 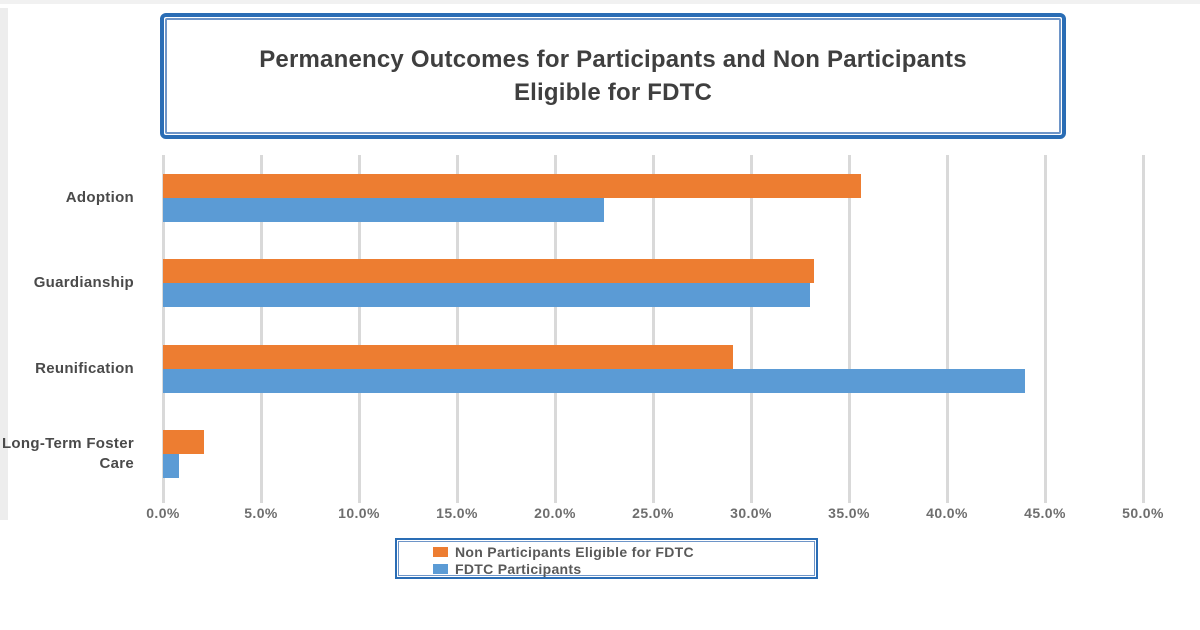 I want to click on legend-item-non-participants-eligible-for-fdtc: Non Participants Eligible for FDTC, so click(x=624, y=551).